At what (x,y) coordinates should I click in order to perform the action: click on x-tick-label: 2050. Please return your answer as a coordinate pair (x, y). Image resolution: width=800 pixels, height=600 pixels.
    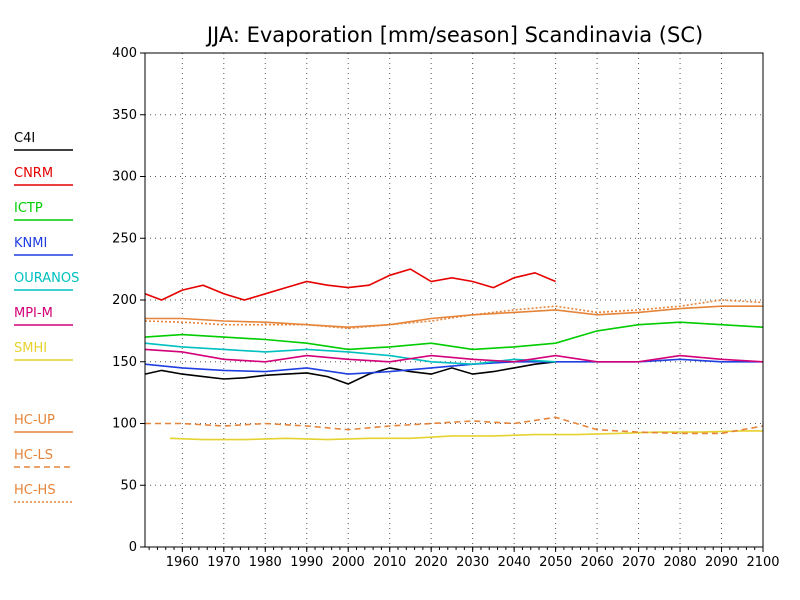
    Looking at the image, I should click on (555, 562).